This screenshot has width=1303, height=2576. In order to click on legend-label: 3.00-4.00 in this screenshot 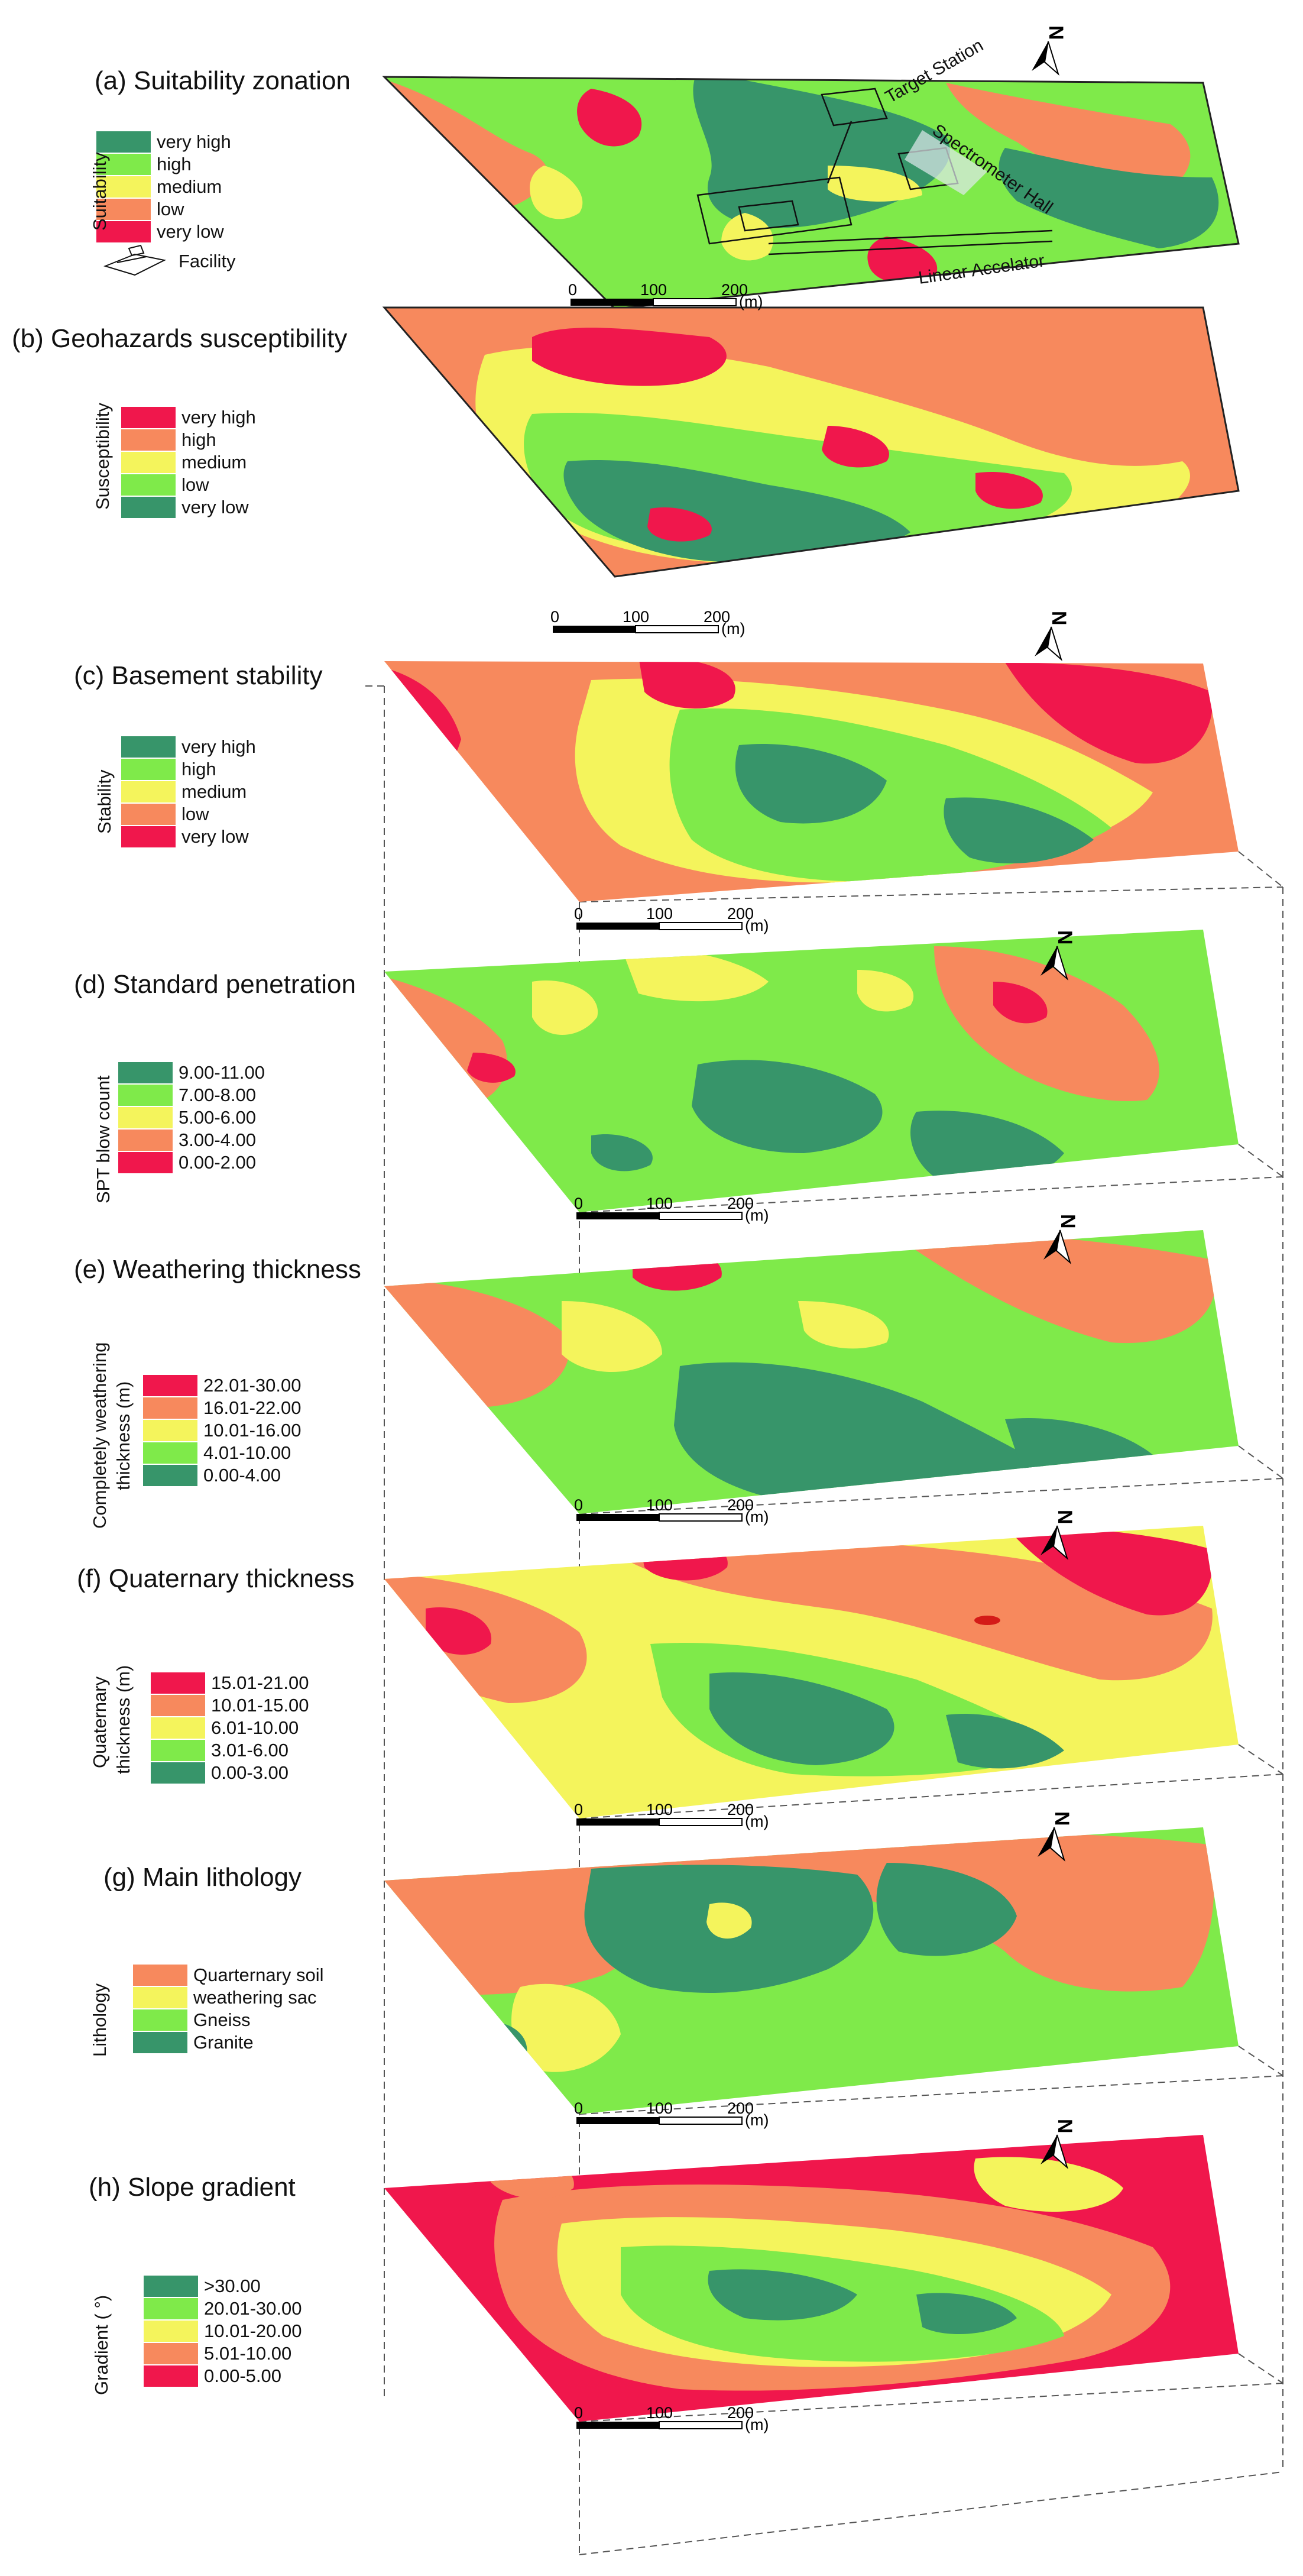, I will do `click(217, 1140)`.